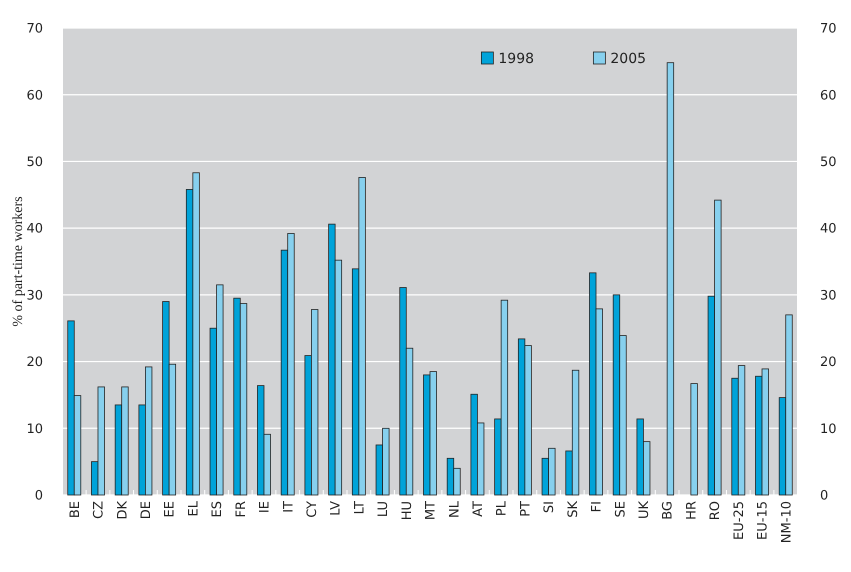 This screenshot has height=572, width=851. Describe the element at coordinates (454, 509) in the screenshot. I see `x-tick-label: NL` at that location.